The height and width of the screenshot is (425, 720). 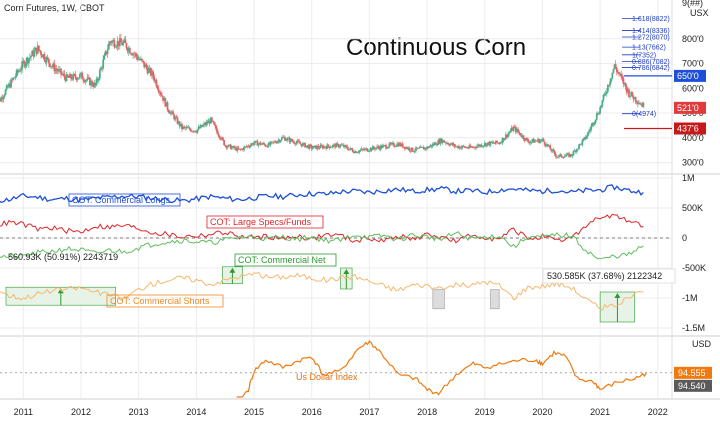 I want to click on dxy-tag-current: 94.555, so click(x=692, y=373).